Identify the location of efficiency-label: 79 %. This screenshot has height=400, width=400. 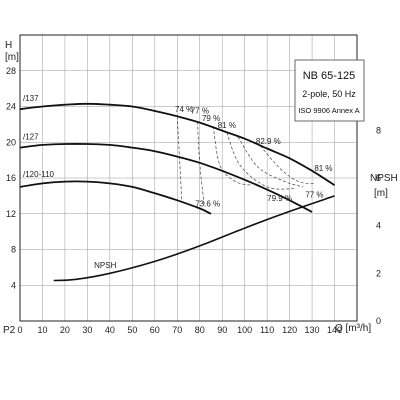
(211, 118).